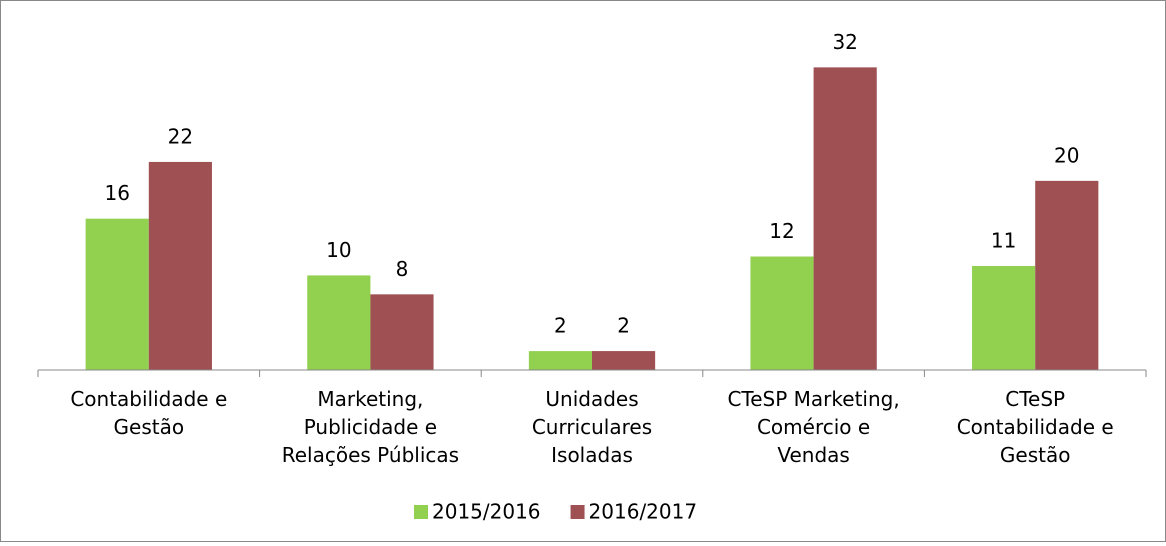 The width and height of the screenshot is (1166, 546). Describe the element at coordinates (592, 455) in the screenshot. I see `label-line: Isoladas` at that location.